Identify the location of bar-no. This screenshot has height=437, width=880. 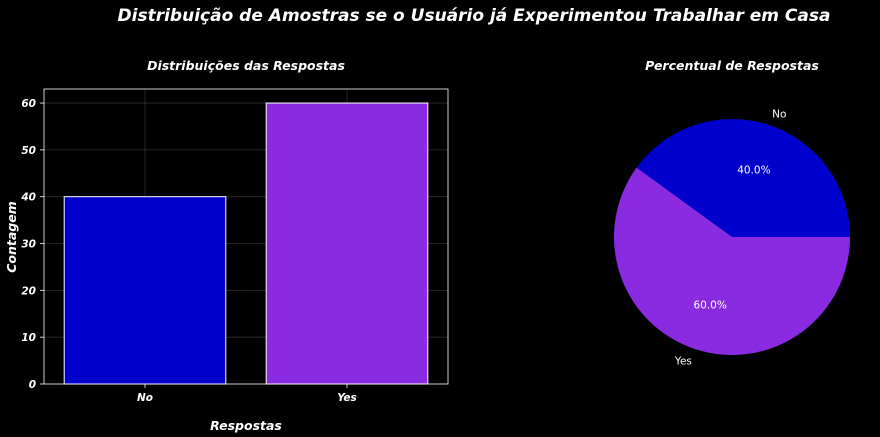
(145, 290).